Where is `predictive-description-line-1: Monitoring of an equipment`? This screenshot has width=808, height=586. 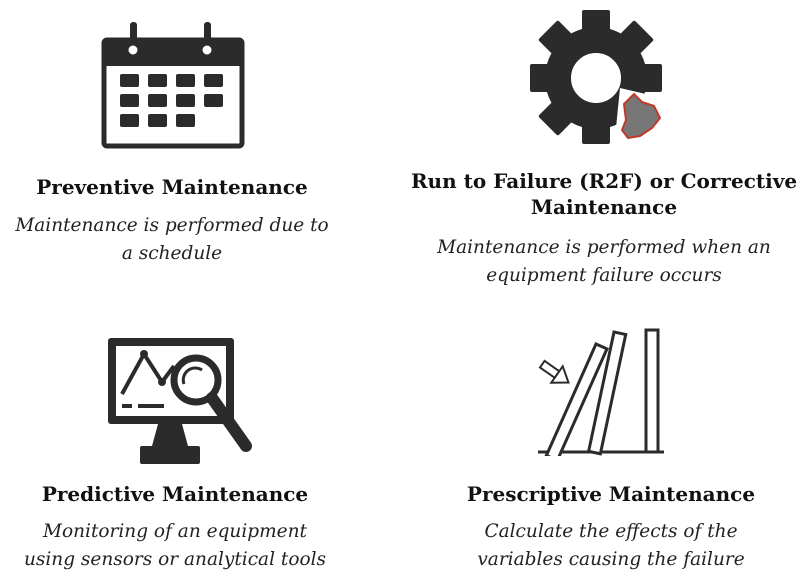
predictive-description-line-1: Monitoring of an equipment is located at coordinates (175, 531).